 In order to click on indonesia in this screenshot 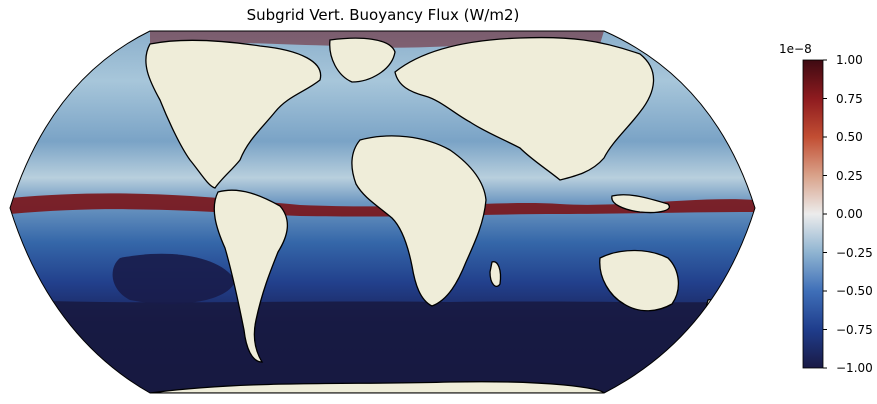, I will do `click(640, 204)`.